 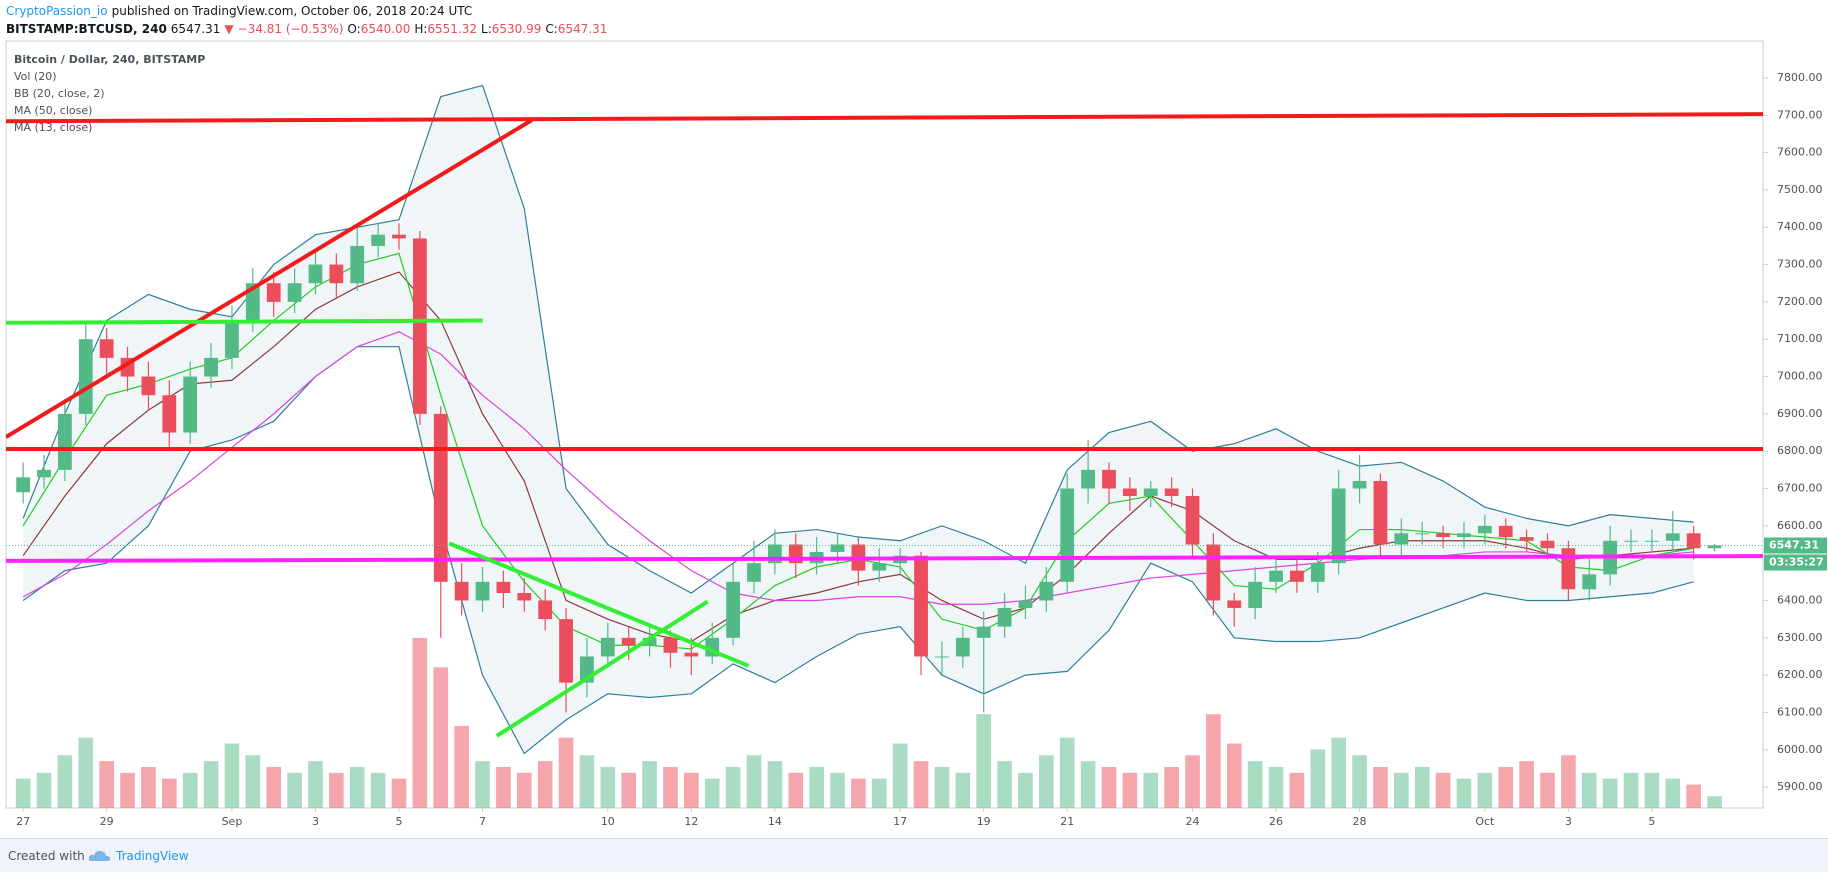 I want to click on price: 6547.31, so click(x=195, y=29).